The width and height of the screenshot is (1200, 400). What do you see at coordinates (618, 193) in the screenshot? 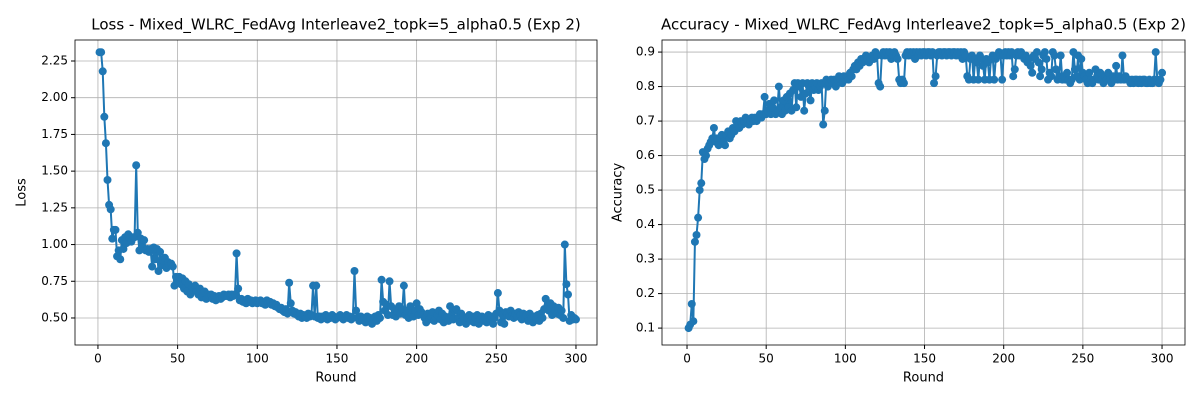
I see `y-axis-label: Accuracy` at bounding box center [618, 193].